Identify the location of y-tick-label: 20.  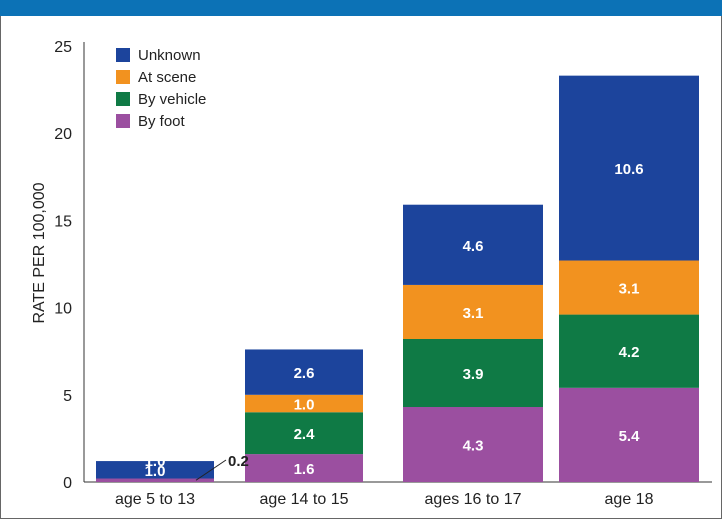
(63, 134).